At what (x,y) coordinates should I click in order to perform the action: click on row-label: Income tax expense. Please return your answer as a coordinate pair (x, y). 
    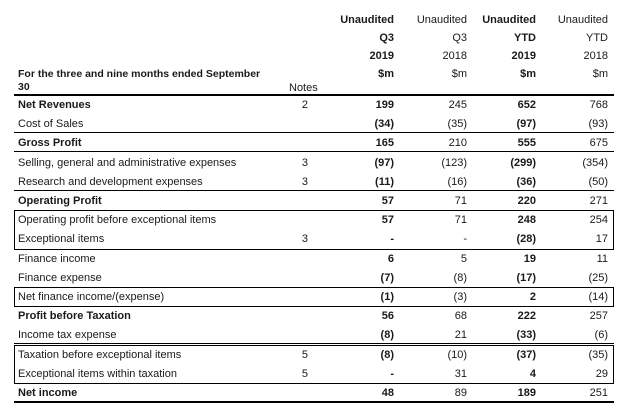
    Looking at the image, I should click on (67, 335).